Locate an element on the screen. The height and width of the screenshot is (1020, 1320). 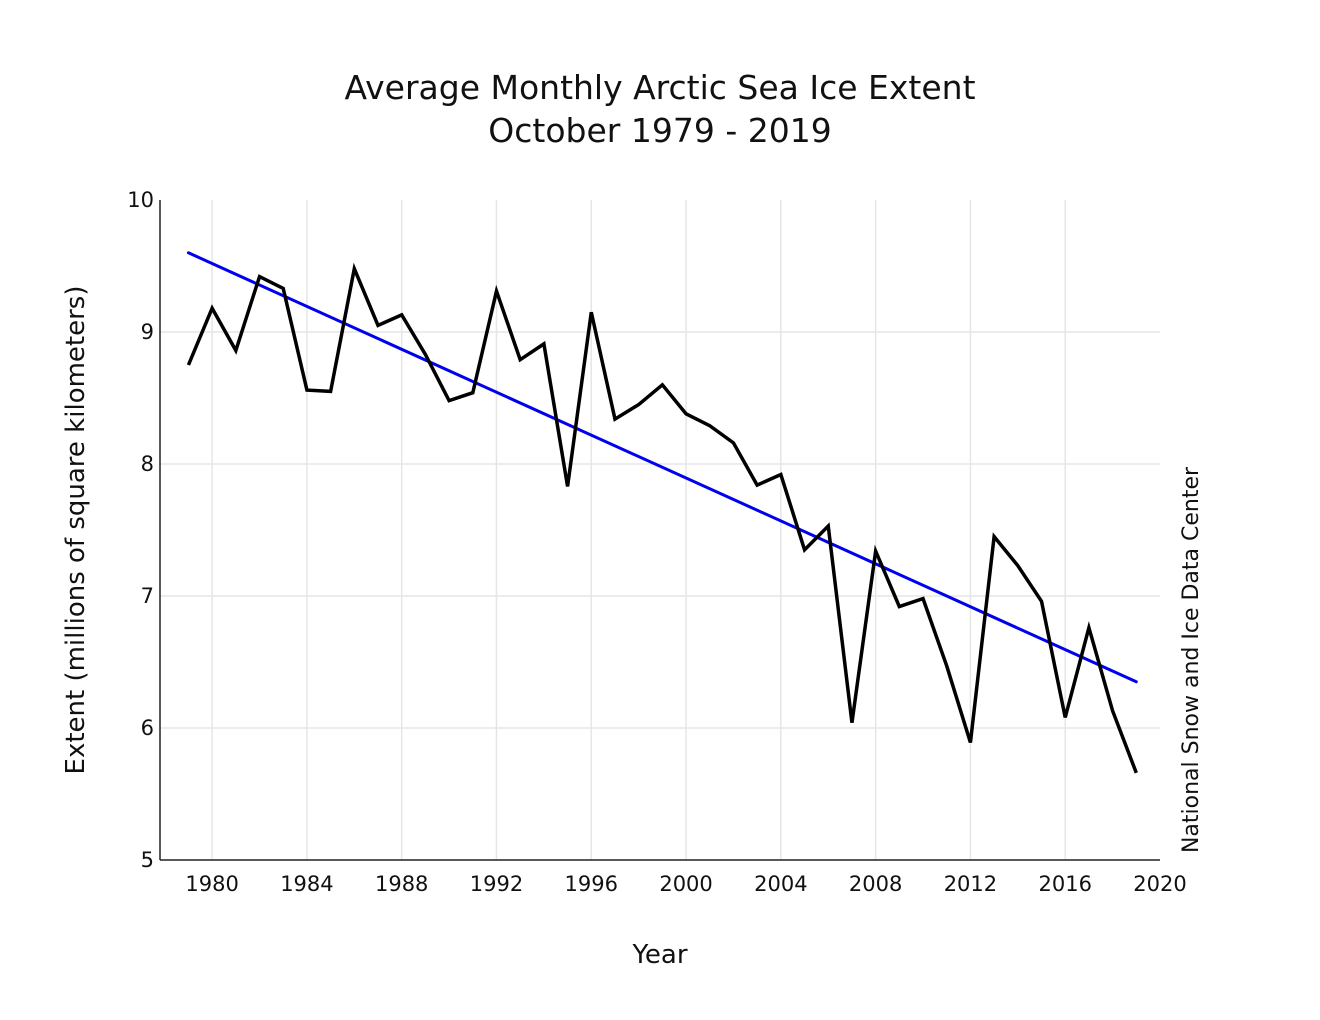
x-tick-label: 1992 is located at coordinates (496, 884).